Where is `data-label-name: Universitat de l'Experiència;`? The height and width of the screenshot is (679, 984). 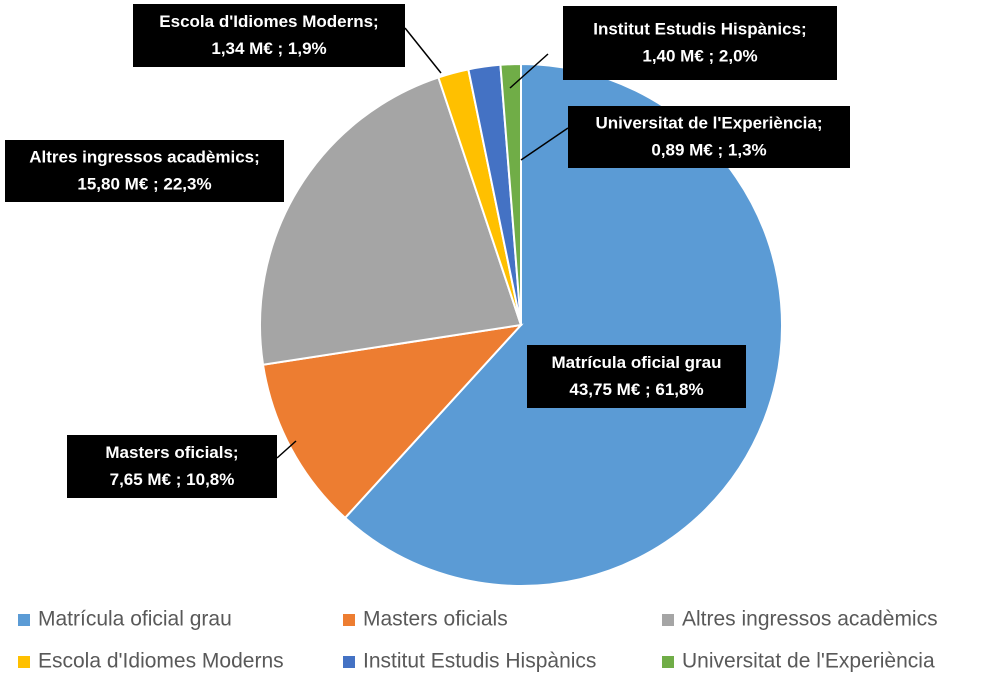
data-label-name: Universitat de l'Experiència; is located at coordinates (708, 122).